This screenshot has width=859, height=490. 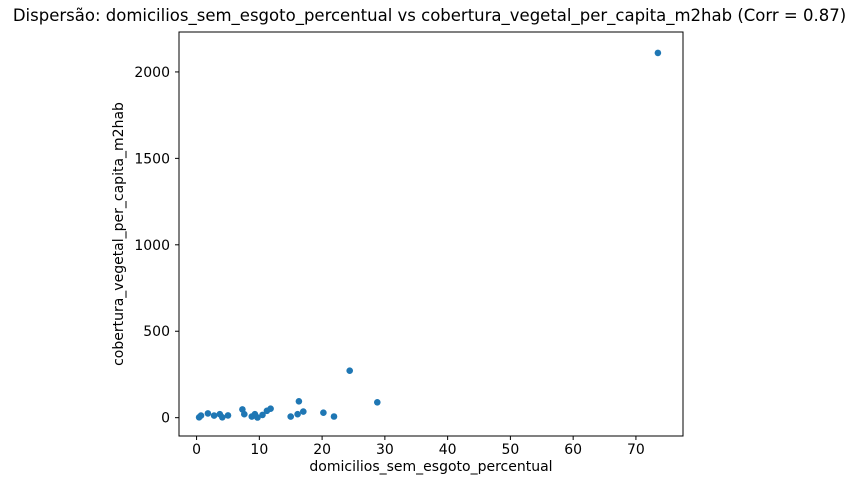 What do you see at coordinates (510, 450) in the screenshot?
I see `x-tick-label: 50` at bounding box center [510, 450].